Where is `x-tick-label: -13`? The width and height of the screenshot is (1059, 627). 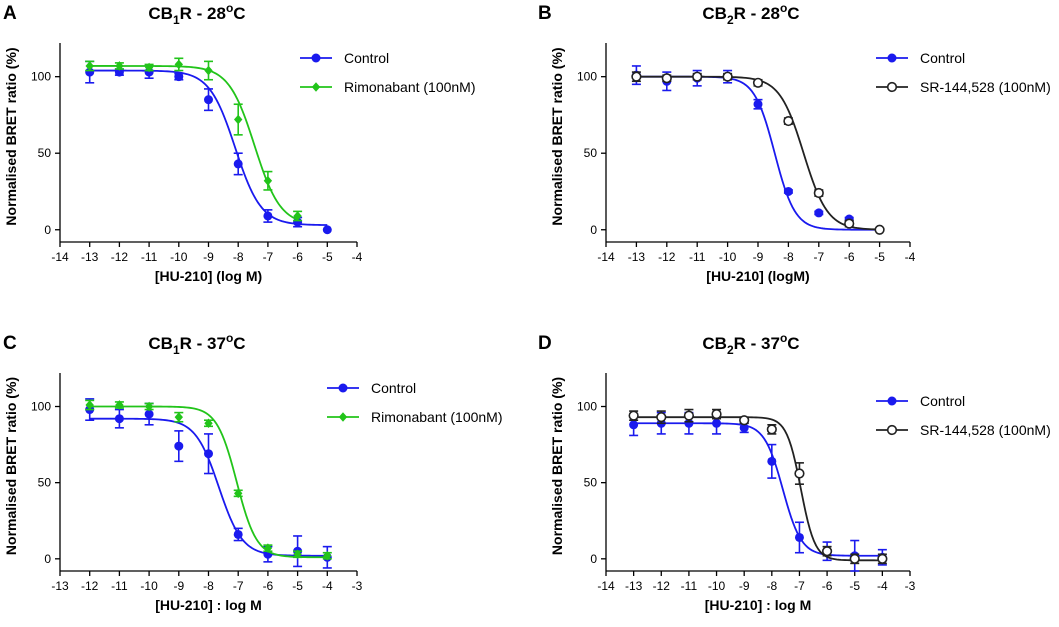 x-tick-label: -13 is located at coordinates (90, 257).